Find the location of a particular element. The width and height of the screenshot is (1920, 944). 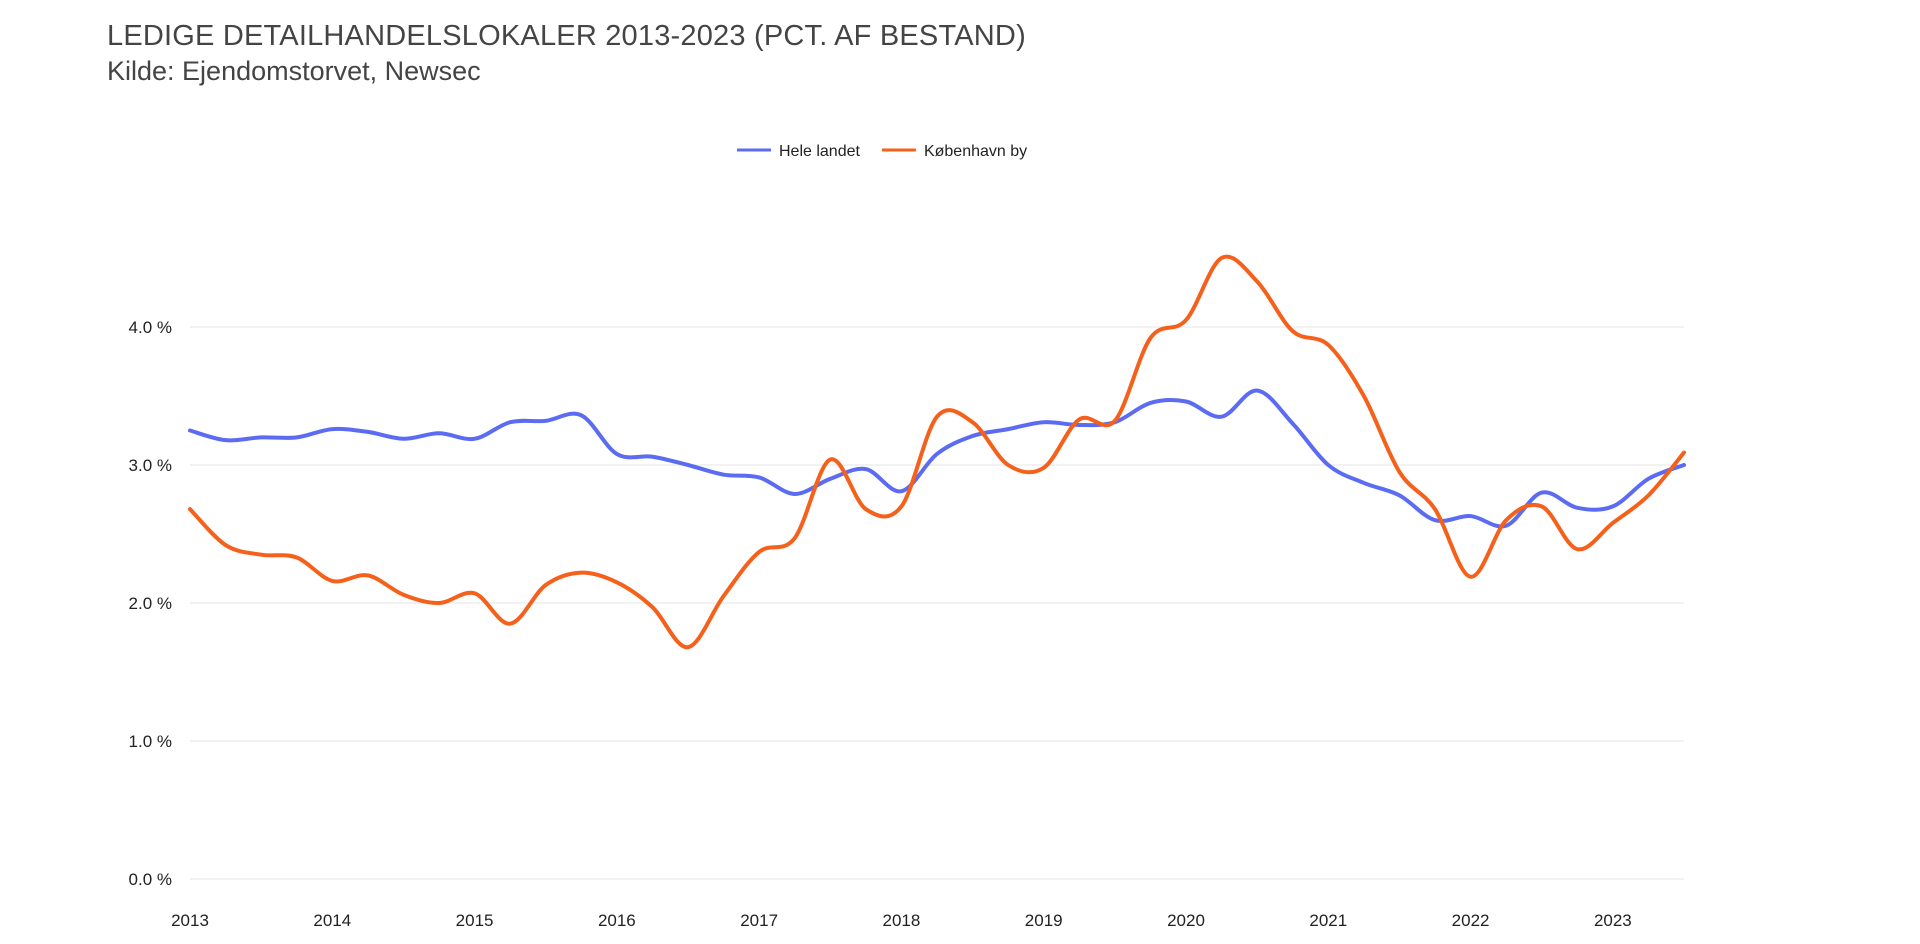

x-tick-label: 2014 is located at coordinates (332, 920).